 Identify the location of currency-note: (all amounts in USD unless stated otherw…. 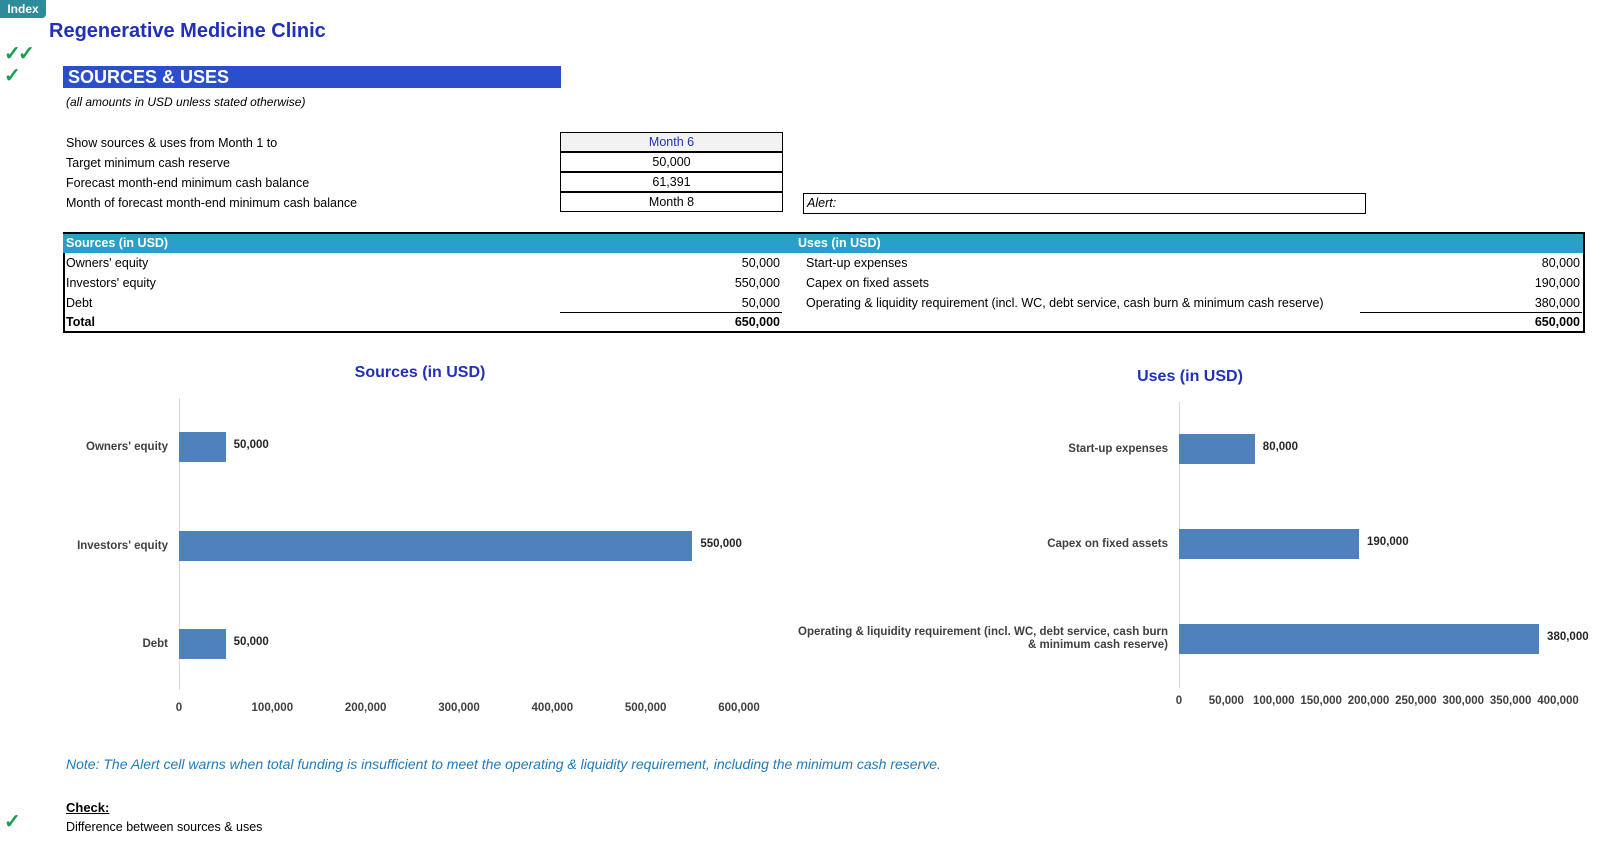
(186, 102).